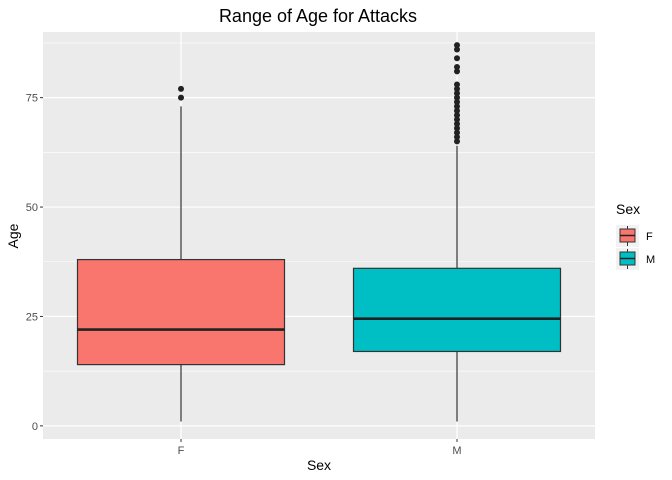 The image size is (672, 480). What do you see at coordinates (32, 99) in the screenshot?
I see `y-tick-label: 75` at bounding box center [32, 99].